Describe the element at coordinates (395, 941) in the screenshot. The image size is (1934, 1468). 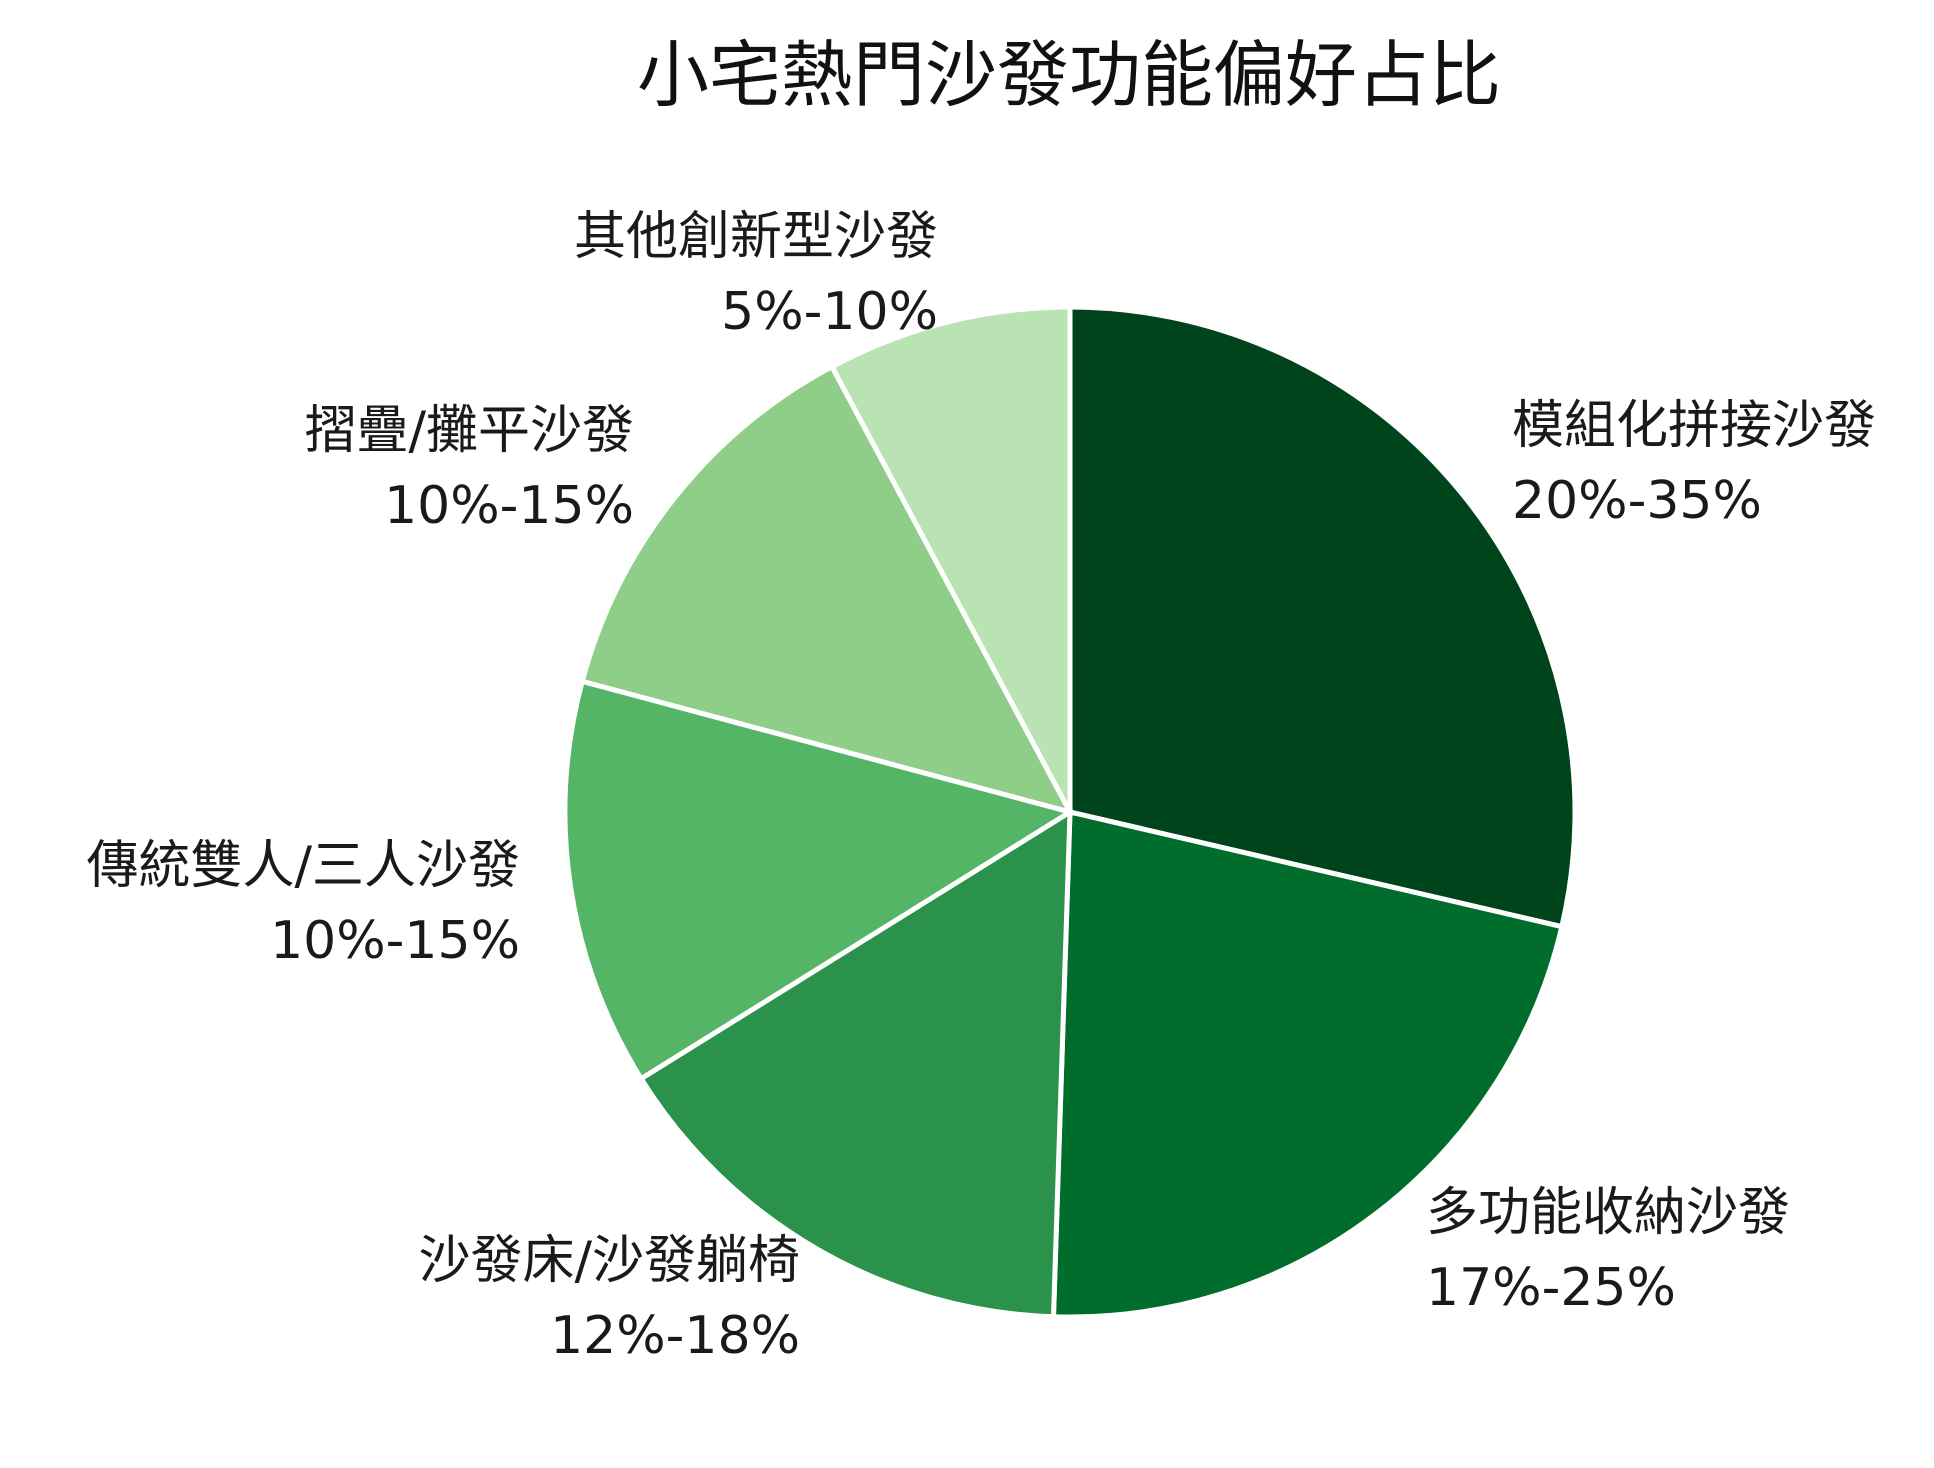
I see `slice-label-range-4: 10%-15%` at that location.